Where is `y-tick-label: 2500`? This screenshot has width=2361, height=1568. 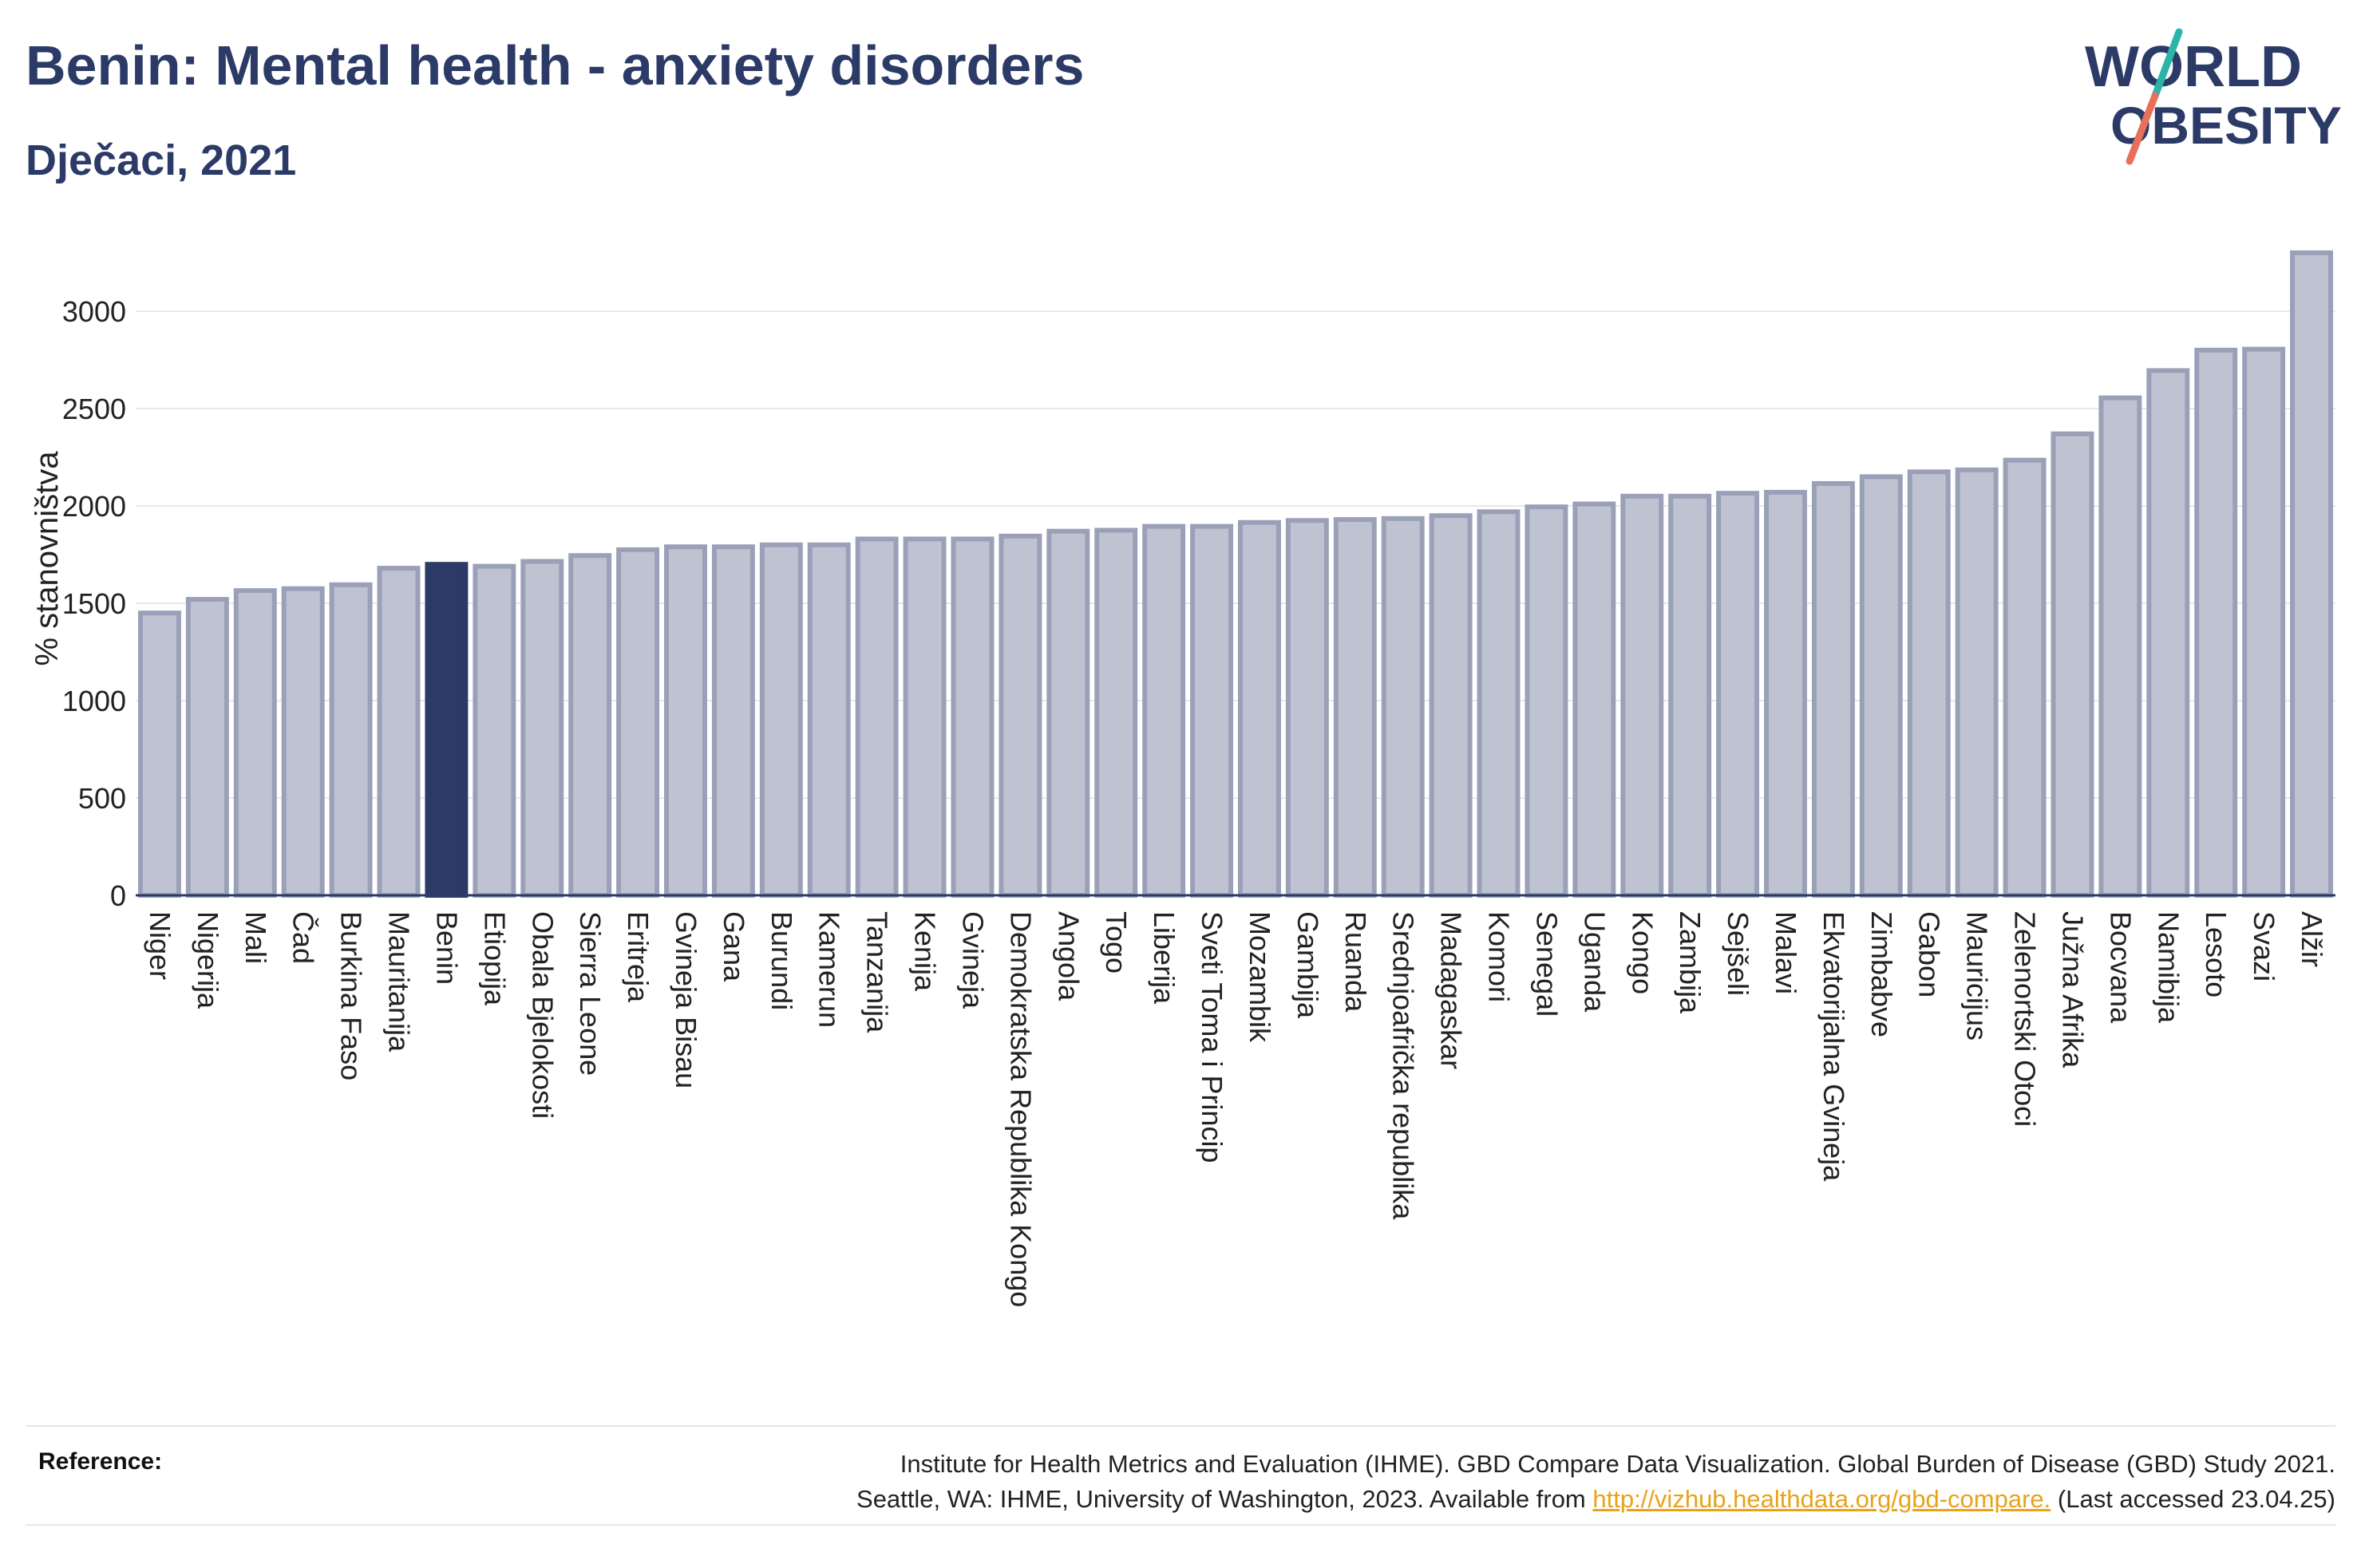 y-tick-label: 2500 is located at coordinates (94, 409).